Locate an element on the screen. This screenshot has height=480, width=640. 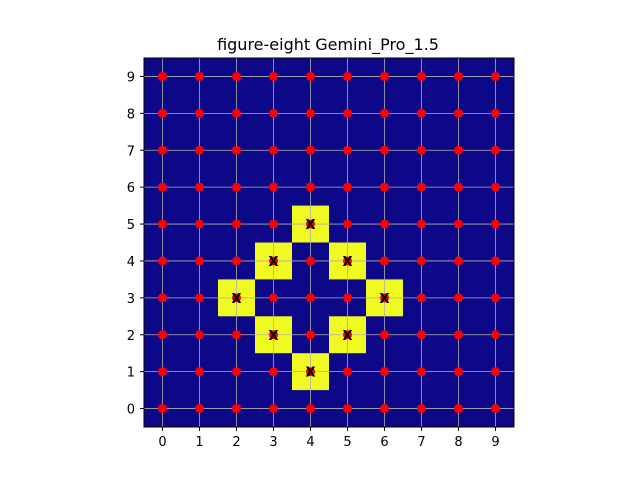
y-tick-label-7: 7 is located at coordinates (131, 151).